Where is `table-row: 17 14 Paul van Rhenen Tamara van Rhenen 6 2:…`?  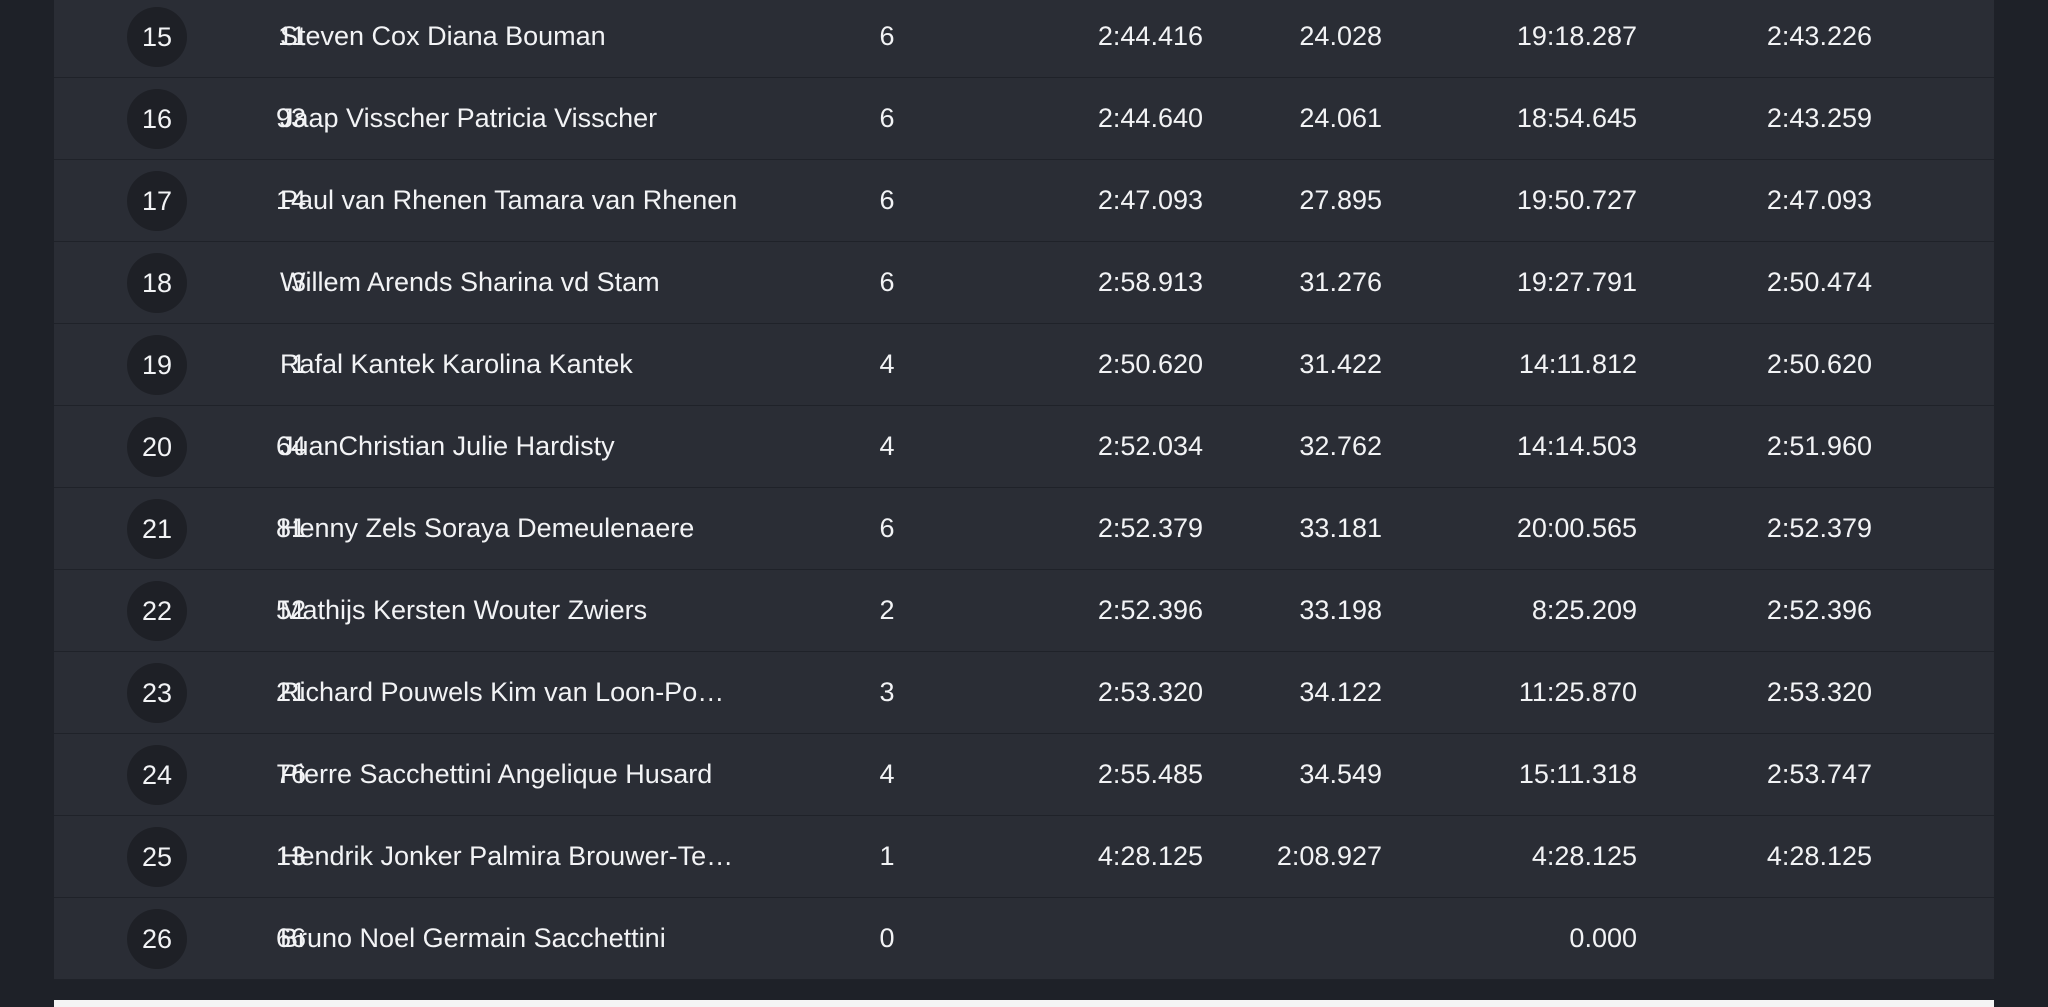 table-row: 17 14 Paul van Rhenen Tamara van Rhenen 6 2:… is located at coordinates (1024, 201).